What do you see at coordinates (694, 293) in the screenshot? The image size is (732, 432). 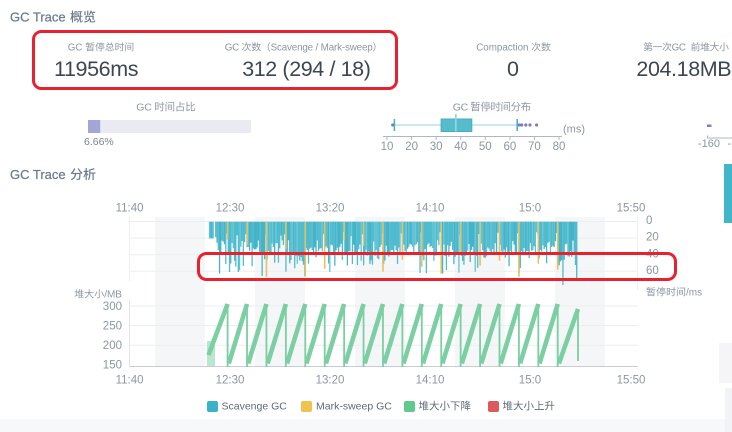 I see `svg-text: /ms` at bounding box center [694, 293].